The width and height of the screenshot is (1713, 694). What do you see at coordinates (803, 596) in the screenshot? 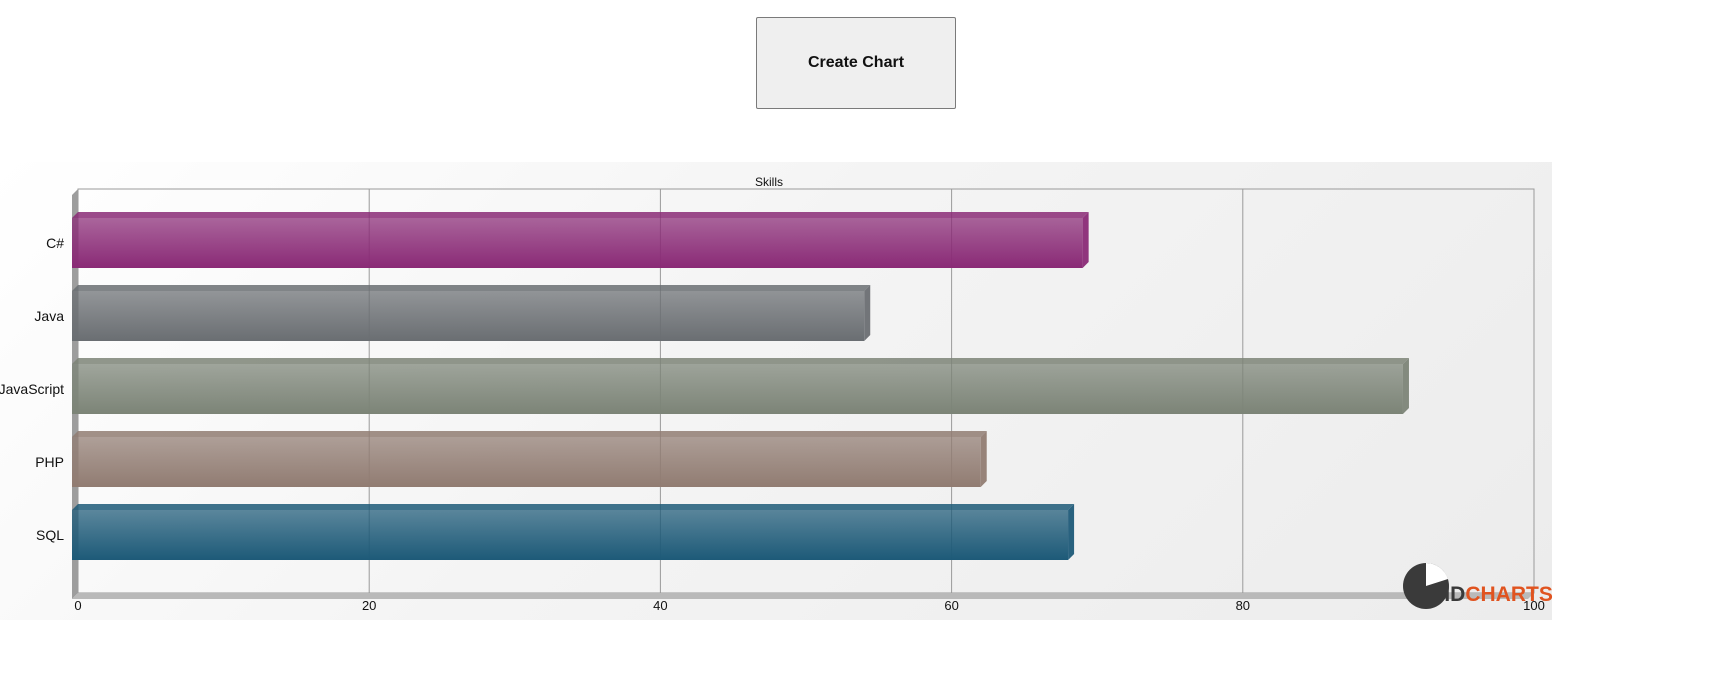
I see `axis-floor` at bounding box center [803, 596].